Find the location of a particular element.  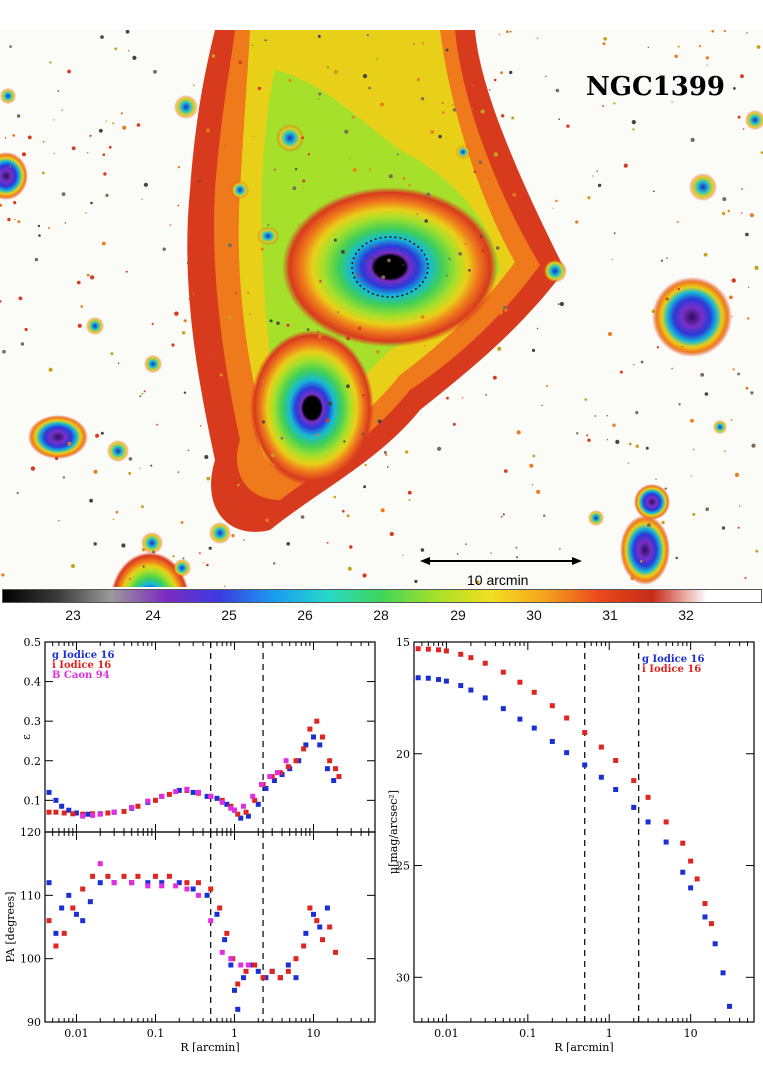

y-axis-label: ε is located at coordinates (26, 737).